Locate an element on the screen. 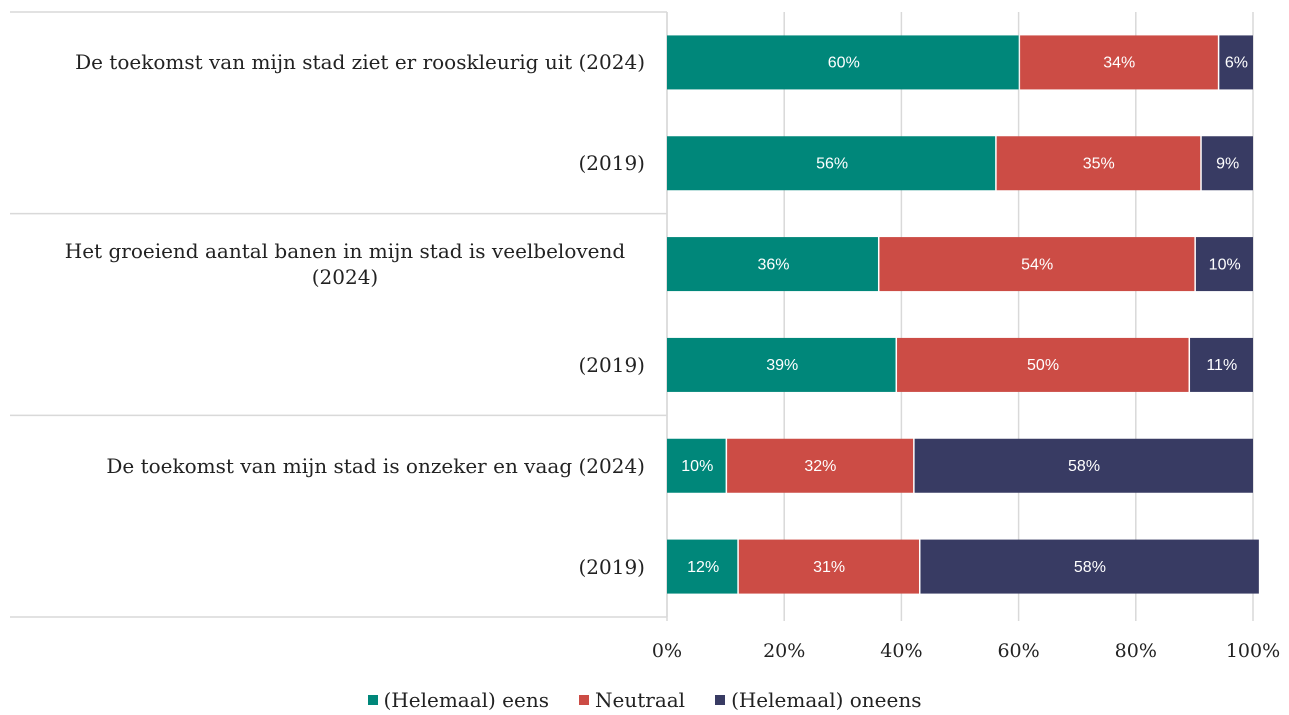  x-tick-label: 80% is located at coordinates (1136, 651).